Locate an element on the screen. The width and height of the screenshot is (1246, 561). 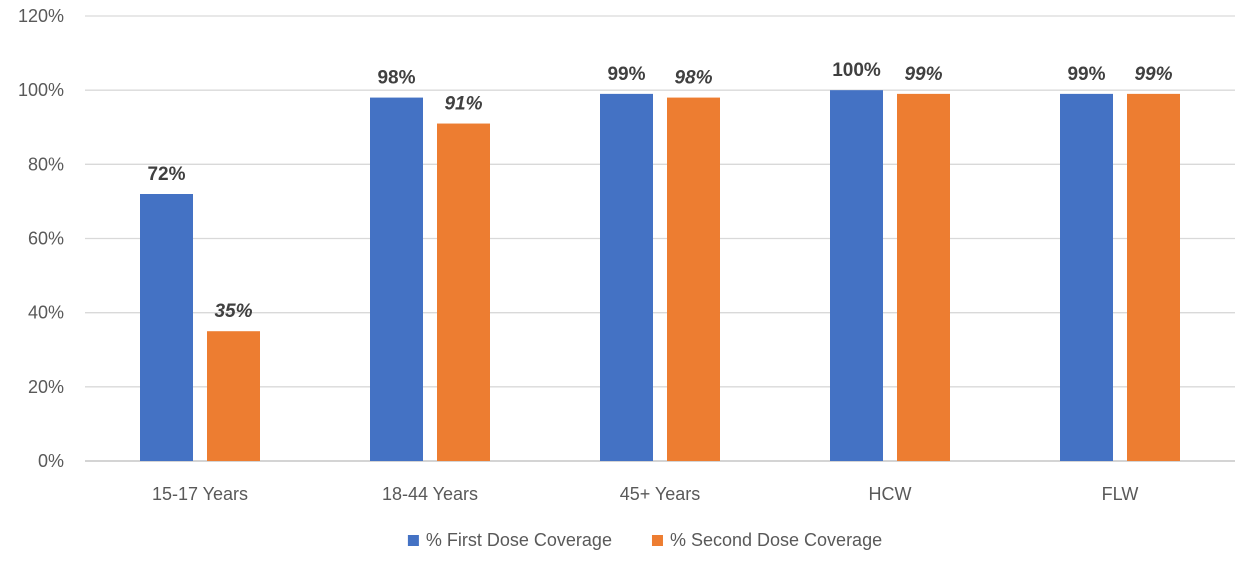
x-tick-label: 18-44 Years is located at coordinates (430, 494).